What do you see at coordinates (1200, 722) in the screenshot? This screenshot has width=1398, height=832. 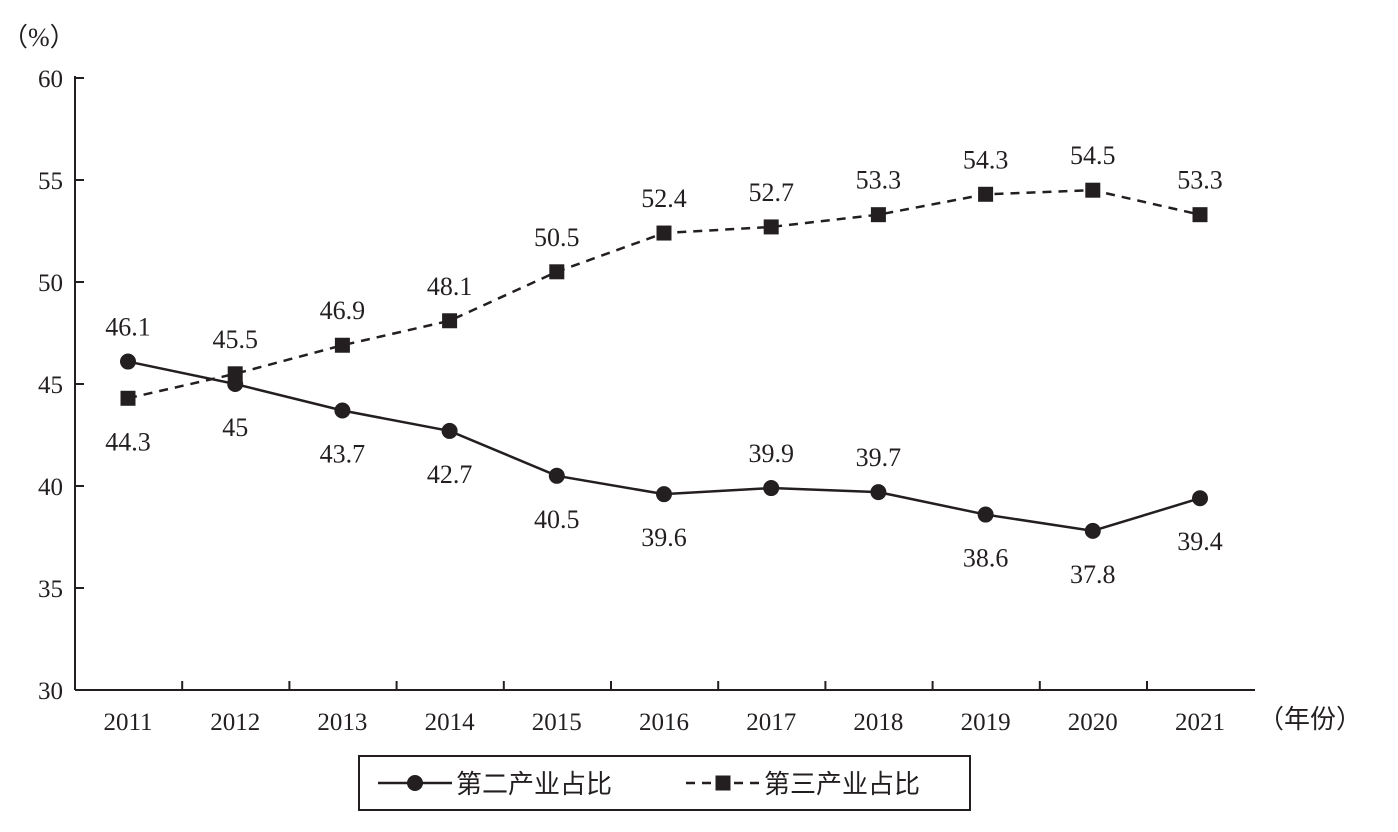 I see `x-tick-label: 2021` at bounding box center [1200, 722].